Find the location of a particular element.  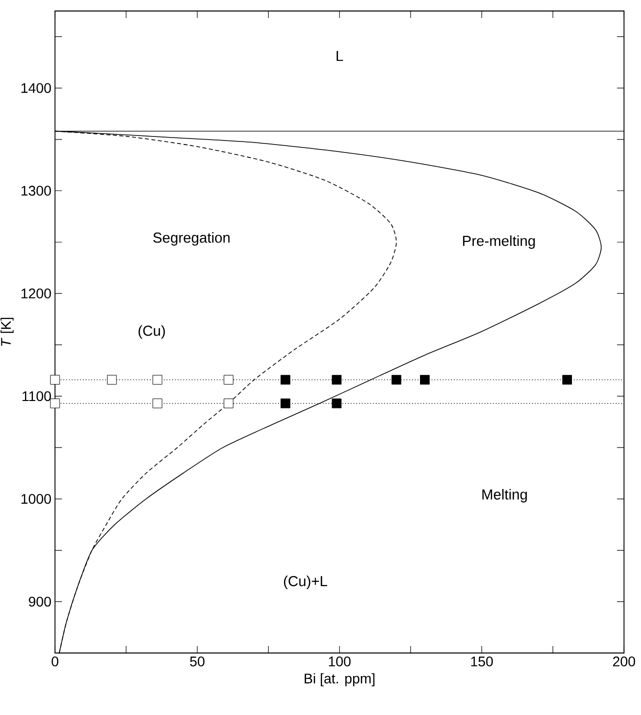

annotation: Melting is located at coordinates (504, 495).